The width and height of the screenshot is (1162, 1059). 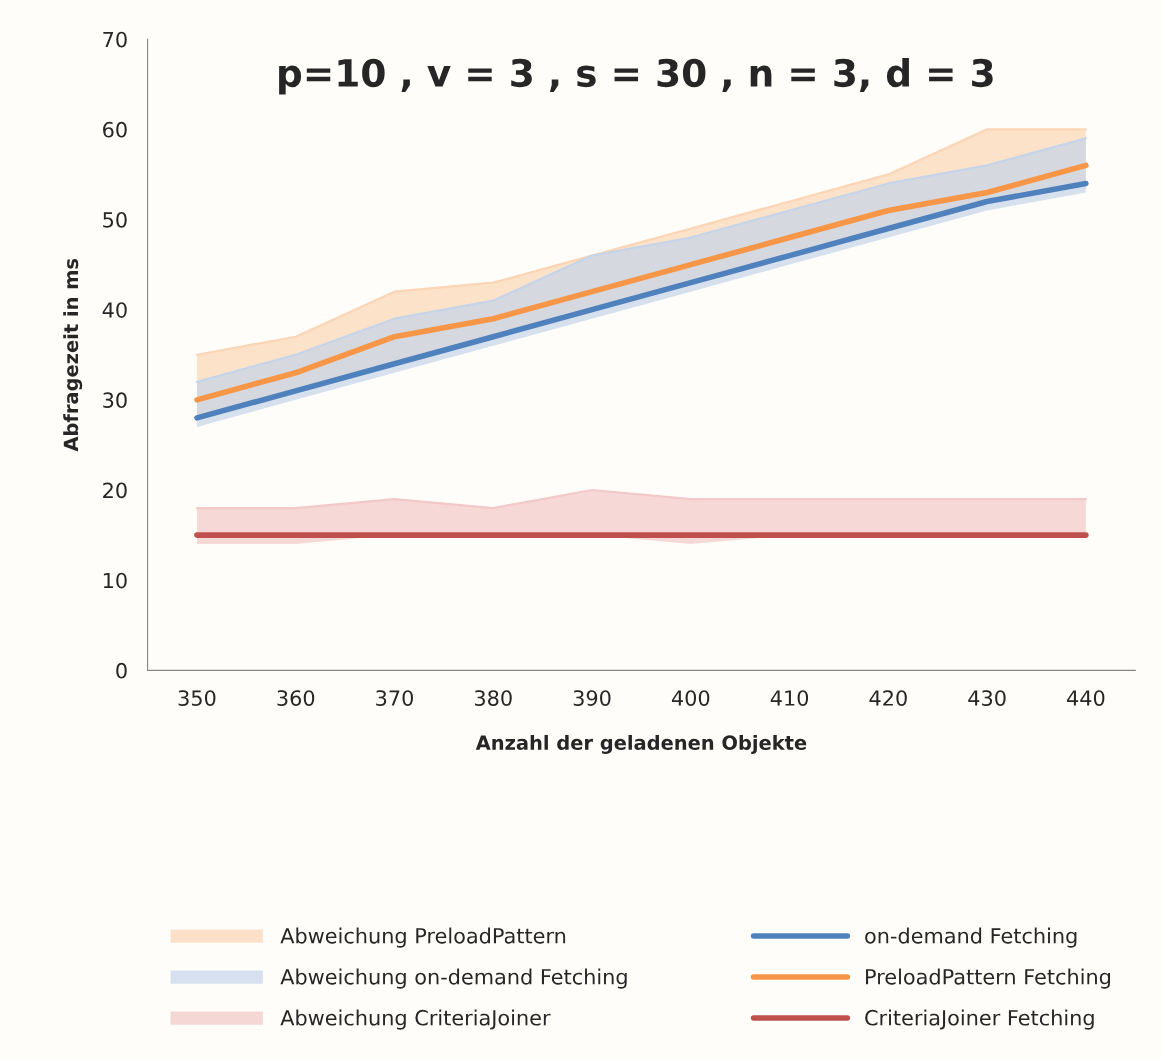 What do you see at coordinates (115, 39) in the screenshot?
I see `y-tick-label: 70` at bounding box center [115, 39].